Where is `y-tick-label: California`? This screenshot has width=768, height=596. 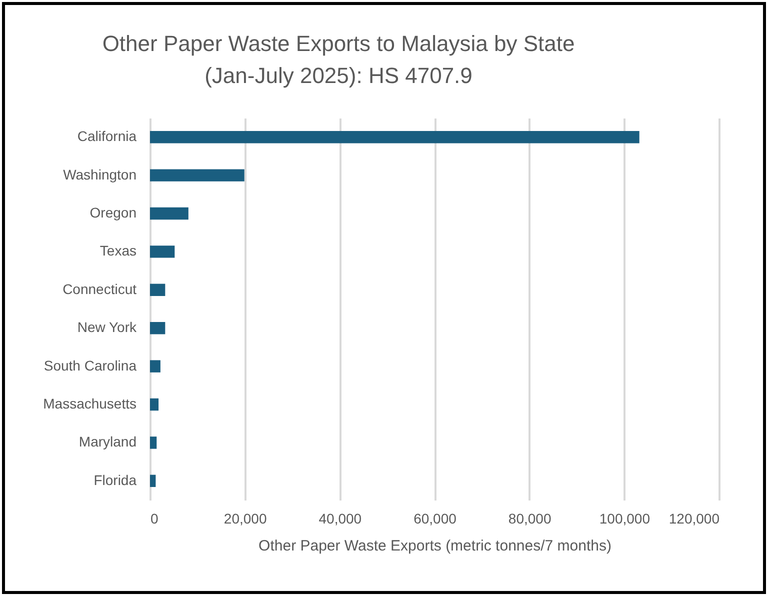
y-tick-label: California is located at coordinates (107, 136).